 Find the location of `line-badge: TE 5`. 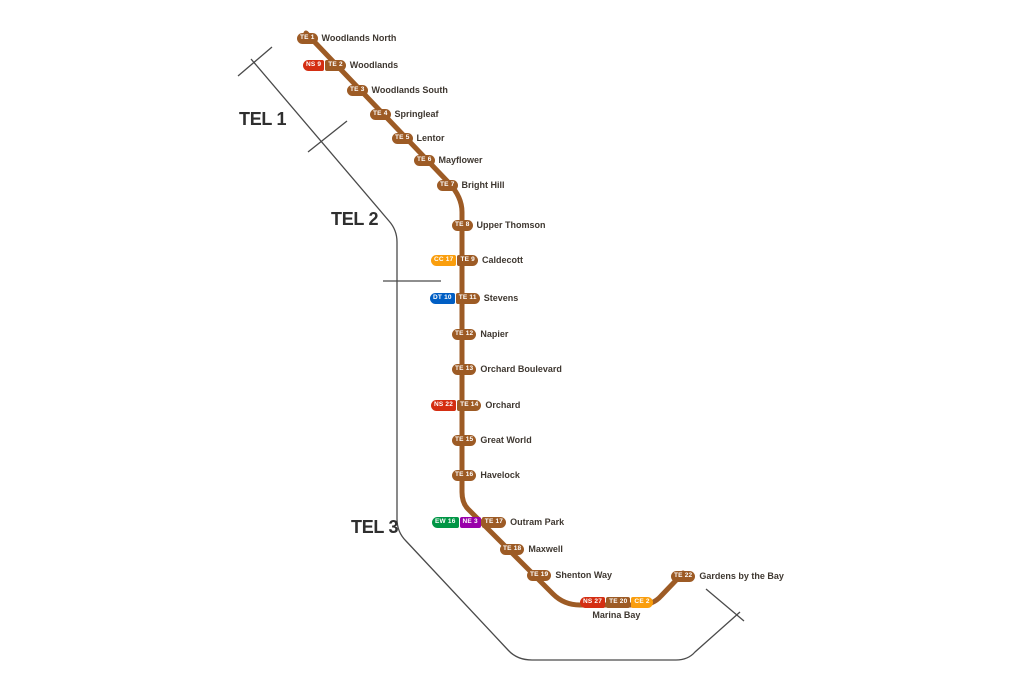

line-badge: TE 5 is located at coordinates (402, 138).